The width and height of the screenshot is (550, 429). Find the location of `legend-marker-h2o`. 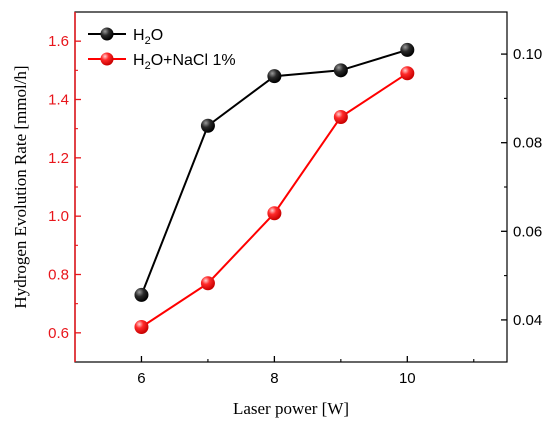

legend-marker-h2o is located at coordinates (107, 34).